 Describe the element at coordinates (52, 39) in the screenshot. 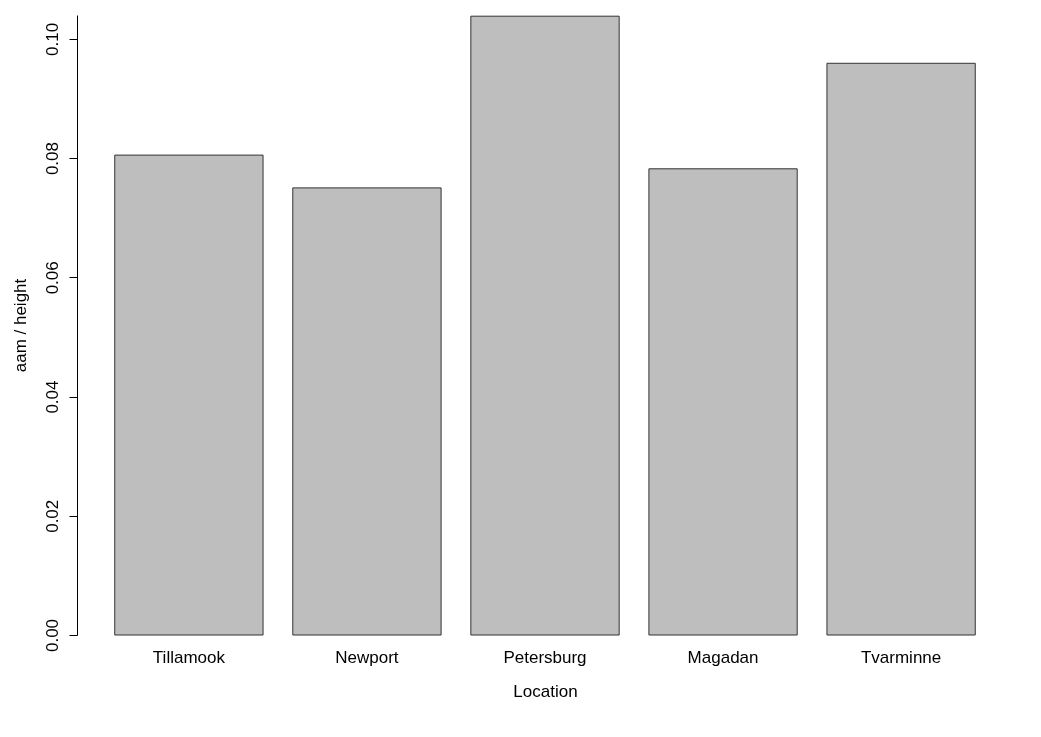

I see `y-tick-label: 0.10` at that location.